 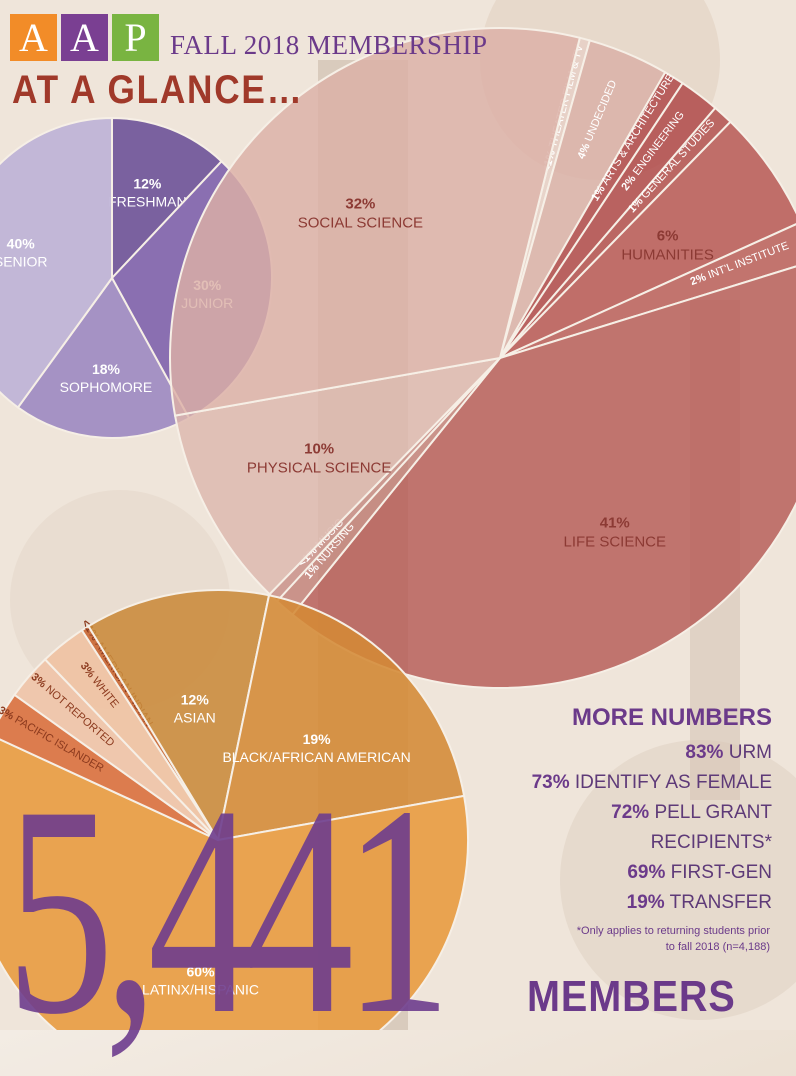 I want to click on more-numbers-item: 69% FIRST-GEN, so click(x=652, y=873).